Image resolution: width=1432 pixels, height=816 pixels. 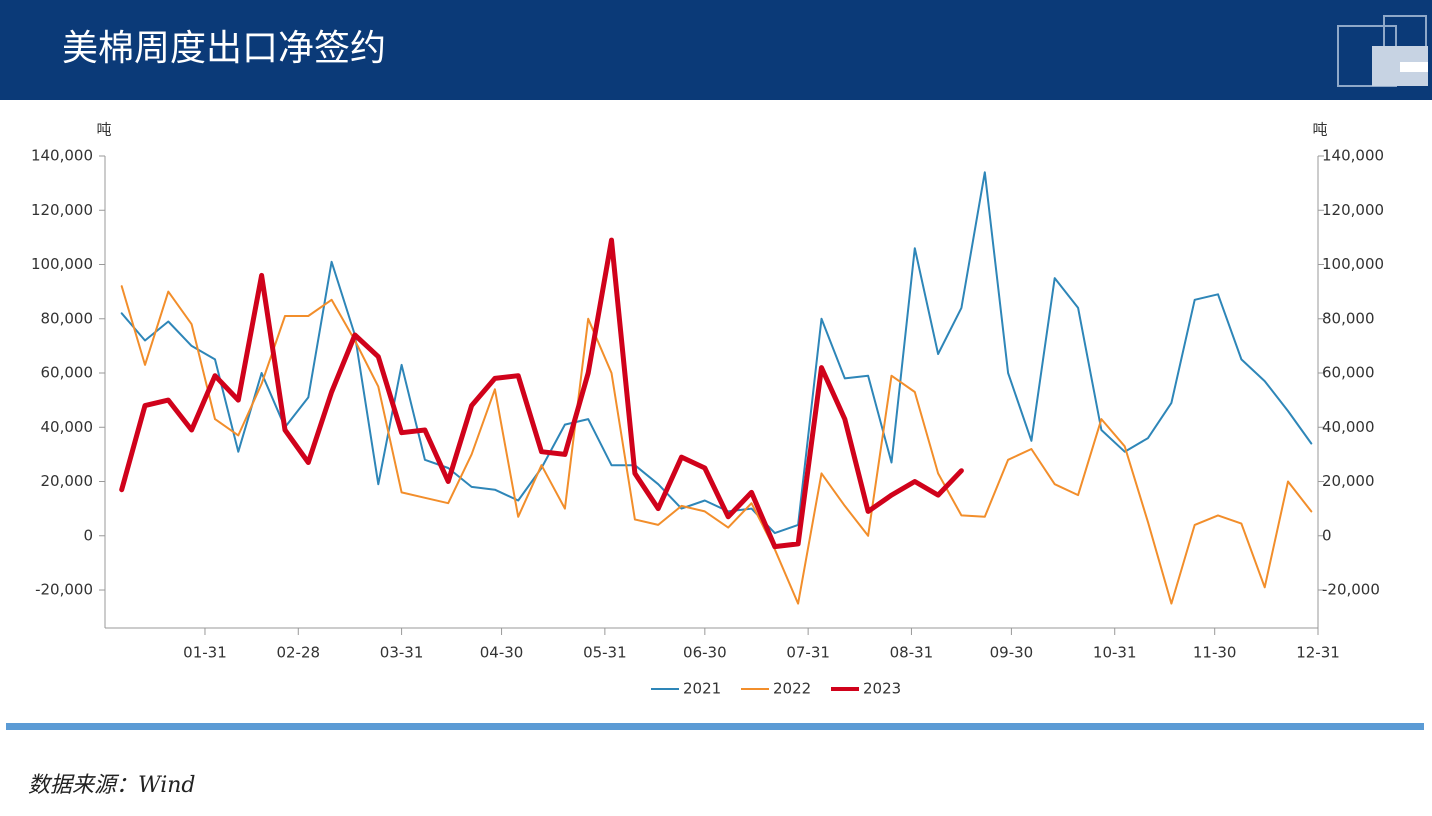 I want to click on legend-label: 2022, so click(x=792, y=689).